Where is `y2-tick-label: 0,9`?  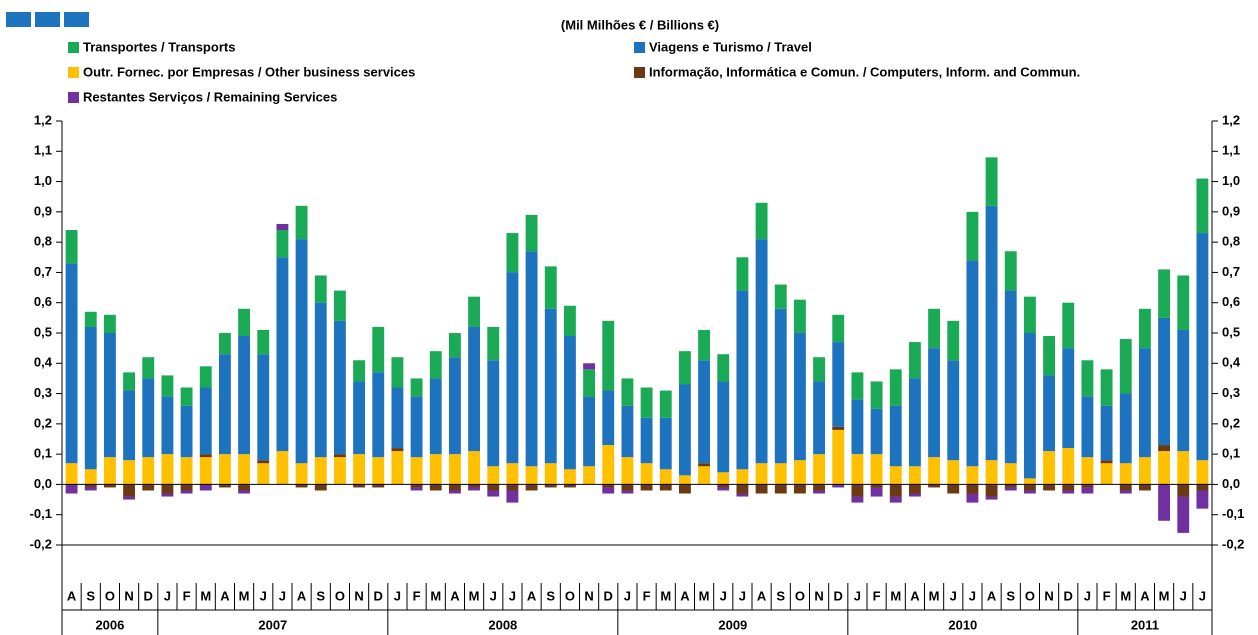 y2-tick-label: 0,9 is located at coordinates (1231, 210).